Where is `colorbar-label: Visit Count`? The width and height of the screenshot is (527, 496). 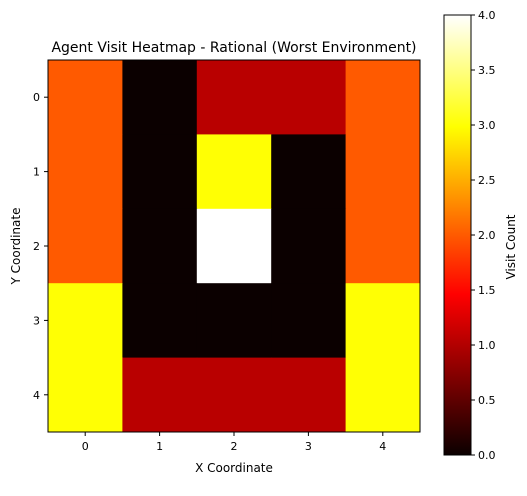
colorbar-label: Visit Count is located at coordinates (511, 246).